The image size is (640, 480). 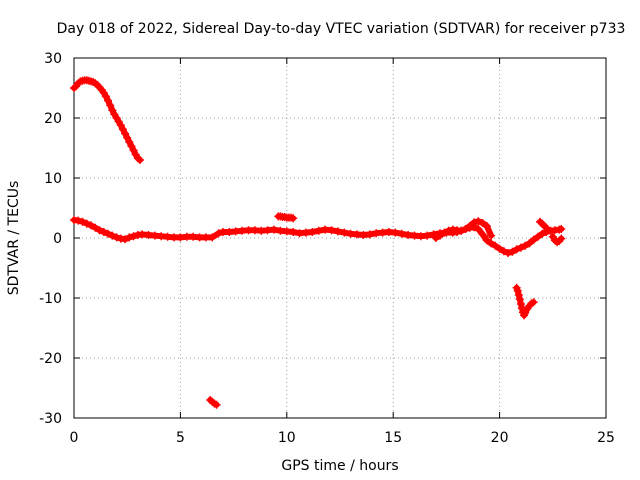 I want to click on x-tick-label: 25, so click(x=606, y=438).